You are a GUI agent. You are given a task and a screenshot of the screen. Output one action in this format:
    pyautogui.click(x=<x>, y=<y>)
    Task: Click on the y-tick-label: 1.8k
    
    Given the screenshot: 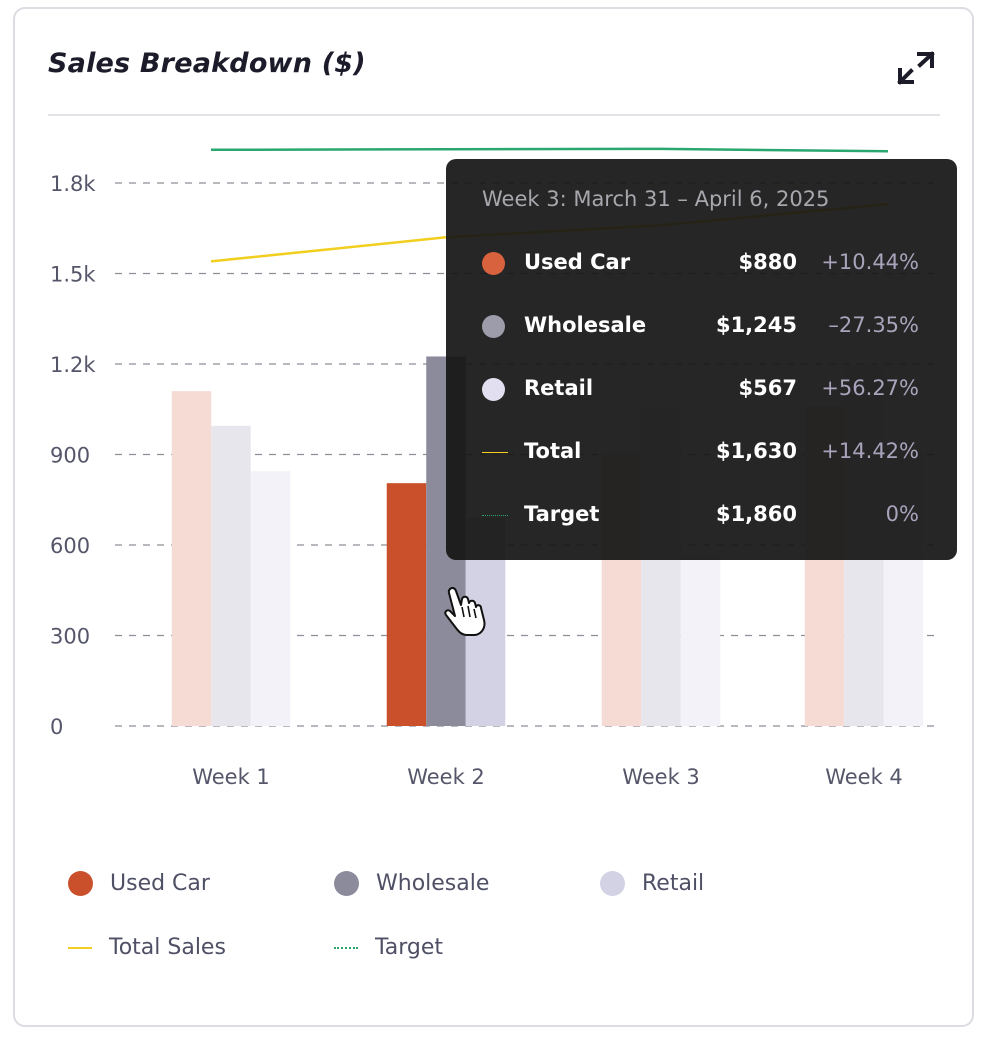 What is the action you would take?
    pyautogui.click(x=73, y=184)
    